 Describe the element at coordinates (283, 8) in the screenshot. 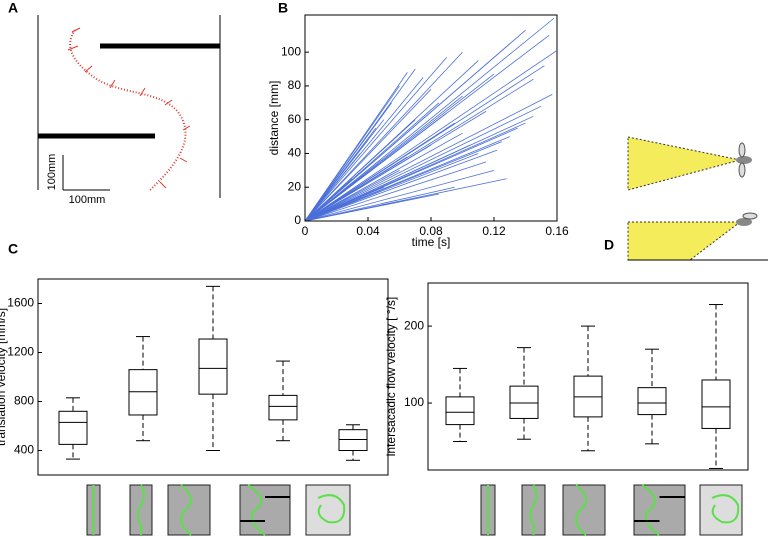

I see `panel-label: B` at that location.